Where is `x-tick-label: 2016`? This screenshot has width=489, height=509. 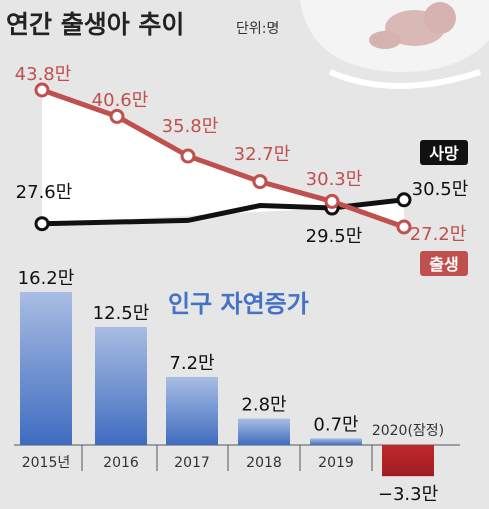
x-tick-label: 2016 is located at coordinates (121, 463).